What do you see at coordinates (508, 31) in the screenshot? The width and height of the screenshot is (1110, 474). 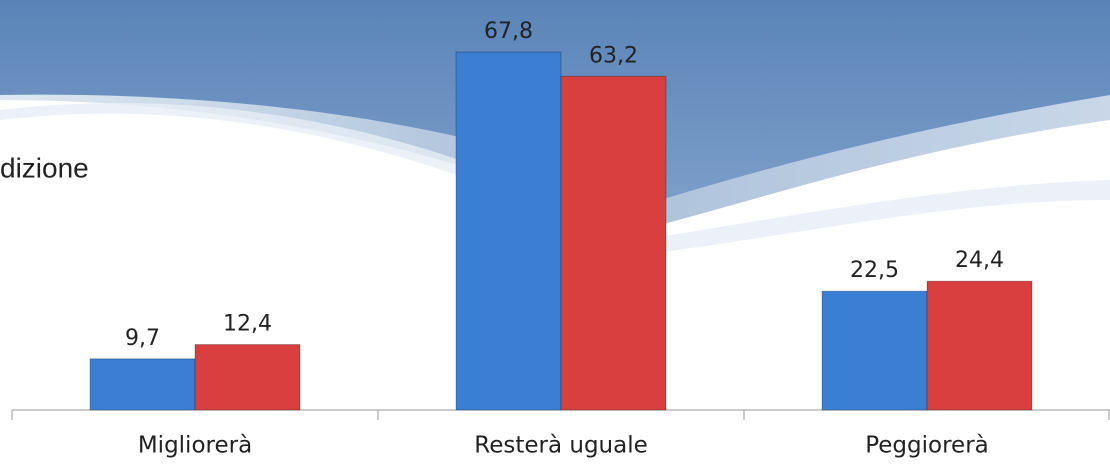 I see `value-label: 67,8` at bounding box center [508, 31].